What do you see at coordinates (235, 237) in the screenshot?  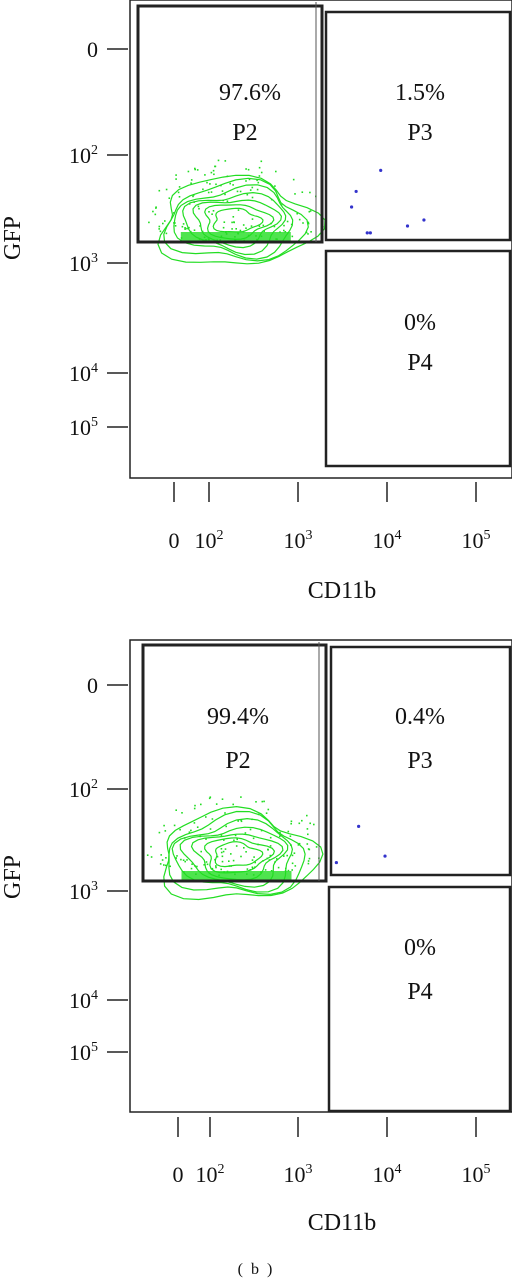 I see `population-band` at bounding box center [235, 237].